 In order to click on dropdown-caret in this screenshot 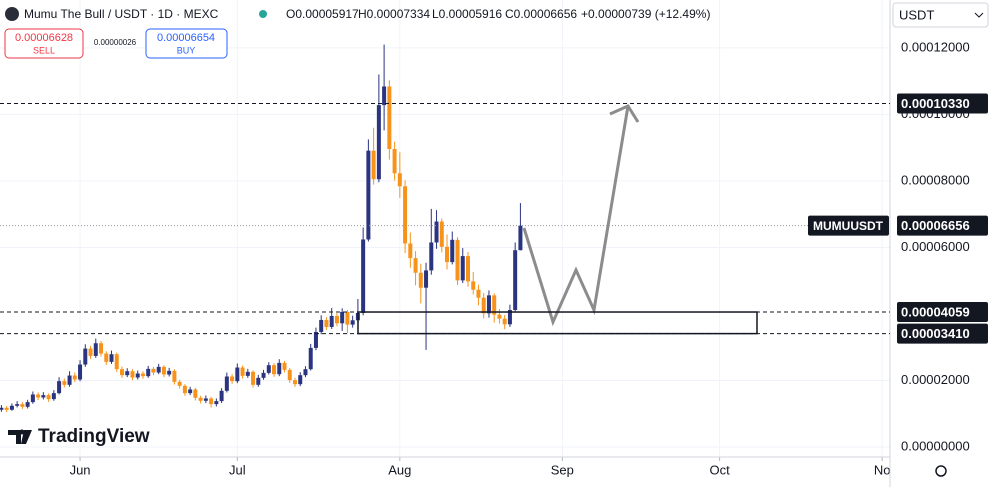, I will do `click(979, 15)`.